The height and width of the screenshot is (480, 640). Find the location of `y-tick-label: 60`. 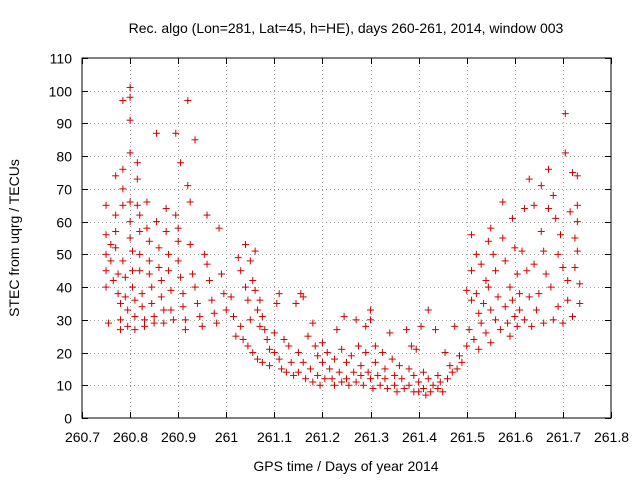

y-tick-label: 60 is located at coordinates (64, 223).